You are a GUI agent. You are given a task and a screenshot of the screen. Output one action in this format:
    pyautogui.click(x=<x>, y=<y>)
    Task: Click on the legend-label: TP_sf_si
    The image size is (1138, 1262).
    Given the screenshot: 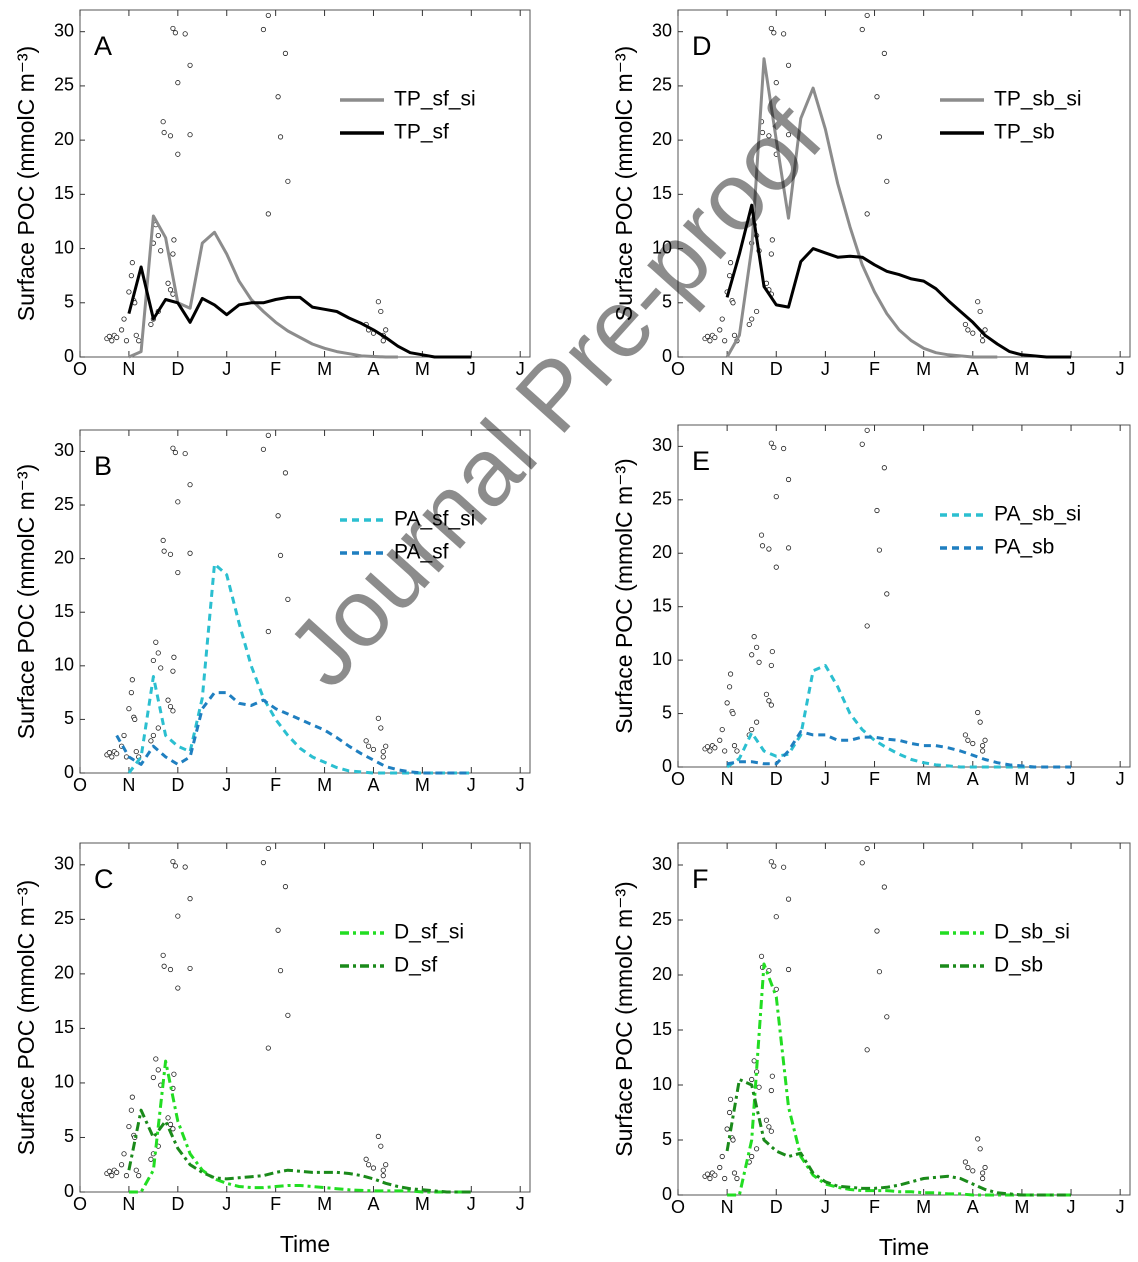 What is the action you would take?
    pyautogui.click(x=435, y=99)
    